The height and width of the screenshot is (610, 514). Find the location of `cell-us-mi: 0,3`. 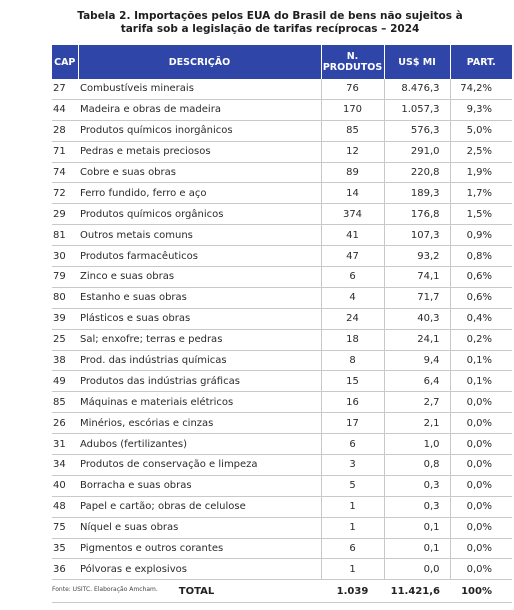

cell-us-mi: 0,3 is located at coordinates (417, 507).